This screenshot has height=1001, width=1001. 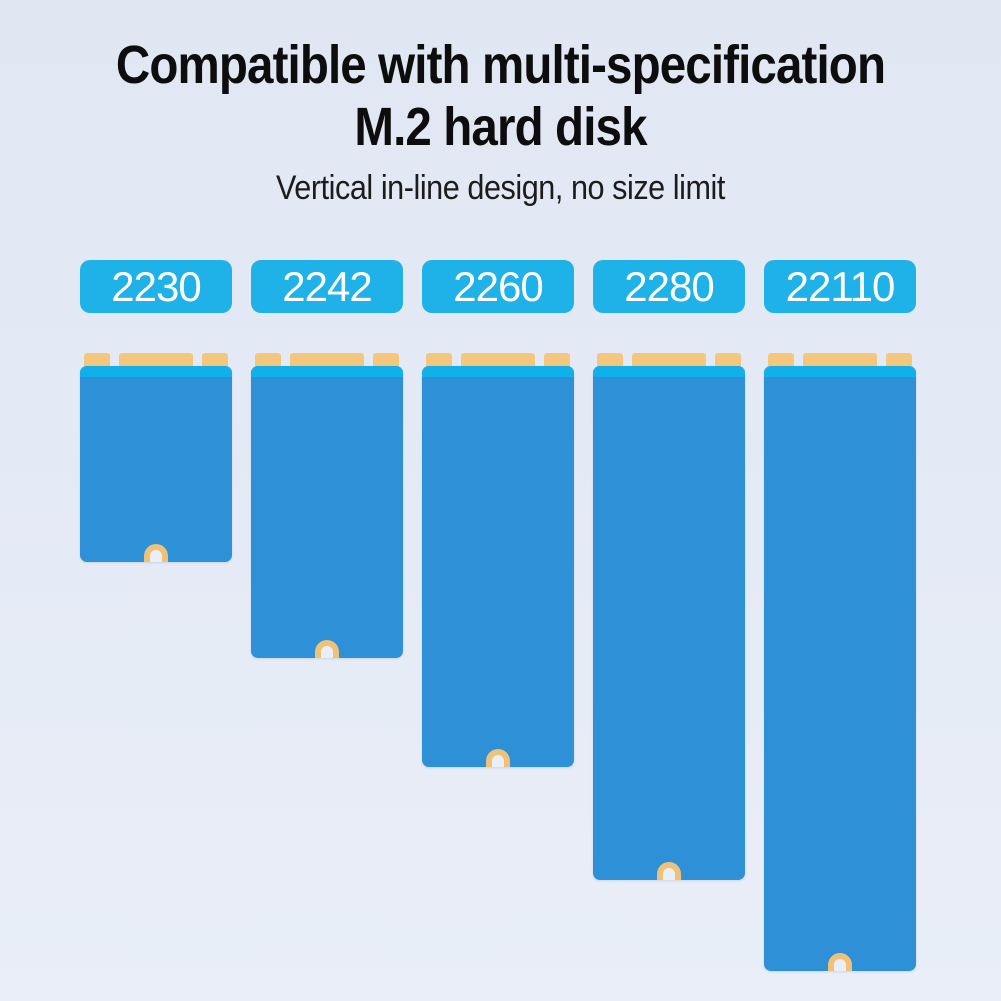 I want to click on m2-card-column: 2280, so click(x=669, y=570).